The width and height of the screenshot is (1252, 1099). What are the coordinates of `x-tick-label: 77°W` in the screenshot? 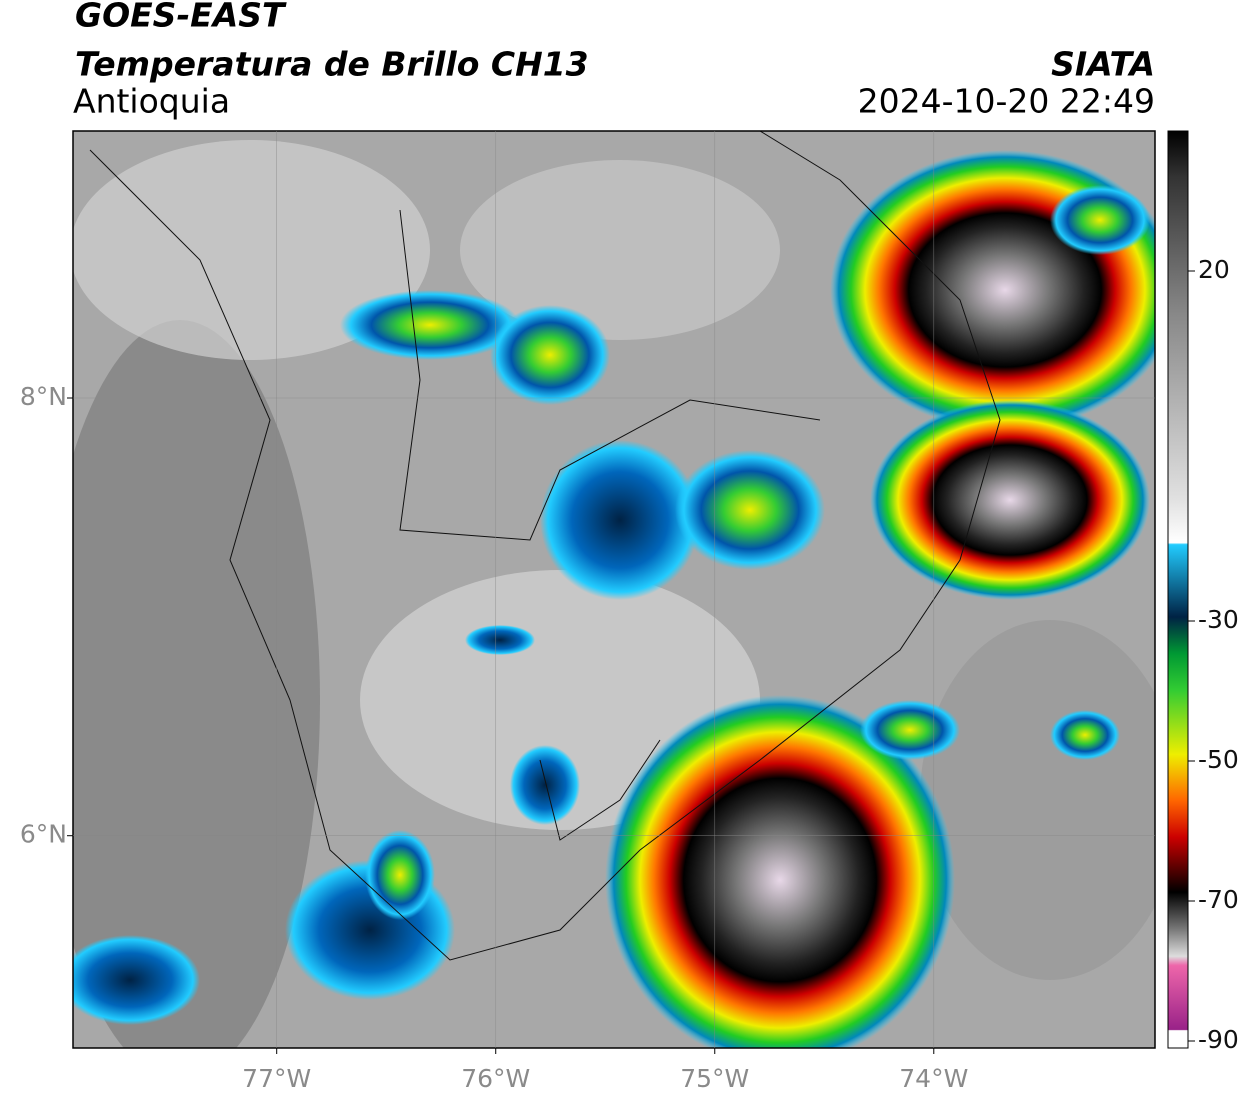 It's located at (276, 1078).